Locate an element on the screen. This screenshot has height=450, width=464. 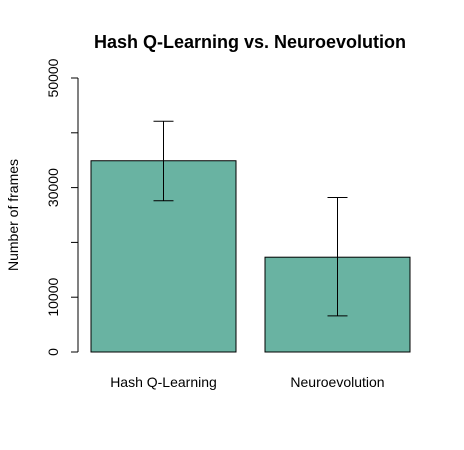
x-tick-label: Hash Q-Learning is located at coordinates (163, 382).